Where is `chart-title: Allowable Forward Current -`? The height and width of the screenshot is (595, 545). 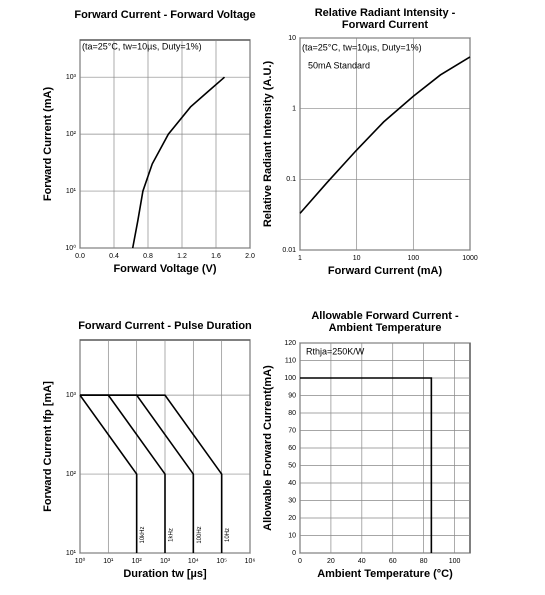 chart-title: Allowable Forward Current - is located at coordinates (385, 316).